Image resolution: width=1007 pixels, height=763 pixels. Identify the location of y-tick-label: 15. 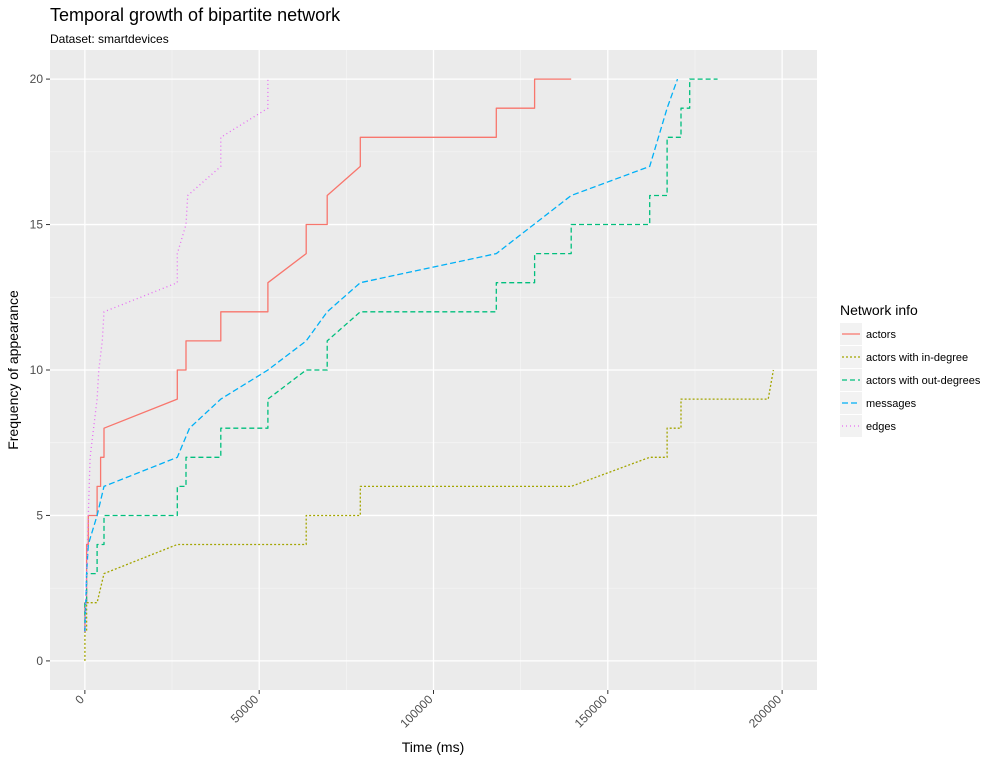
(37, 225).